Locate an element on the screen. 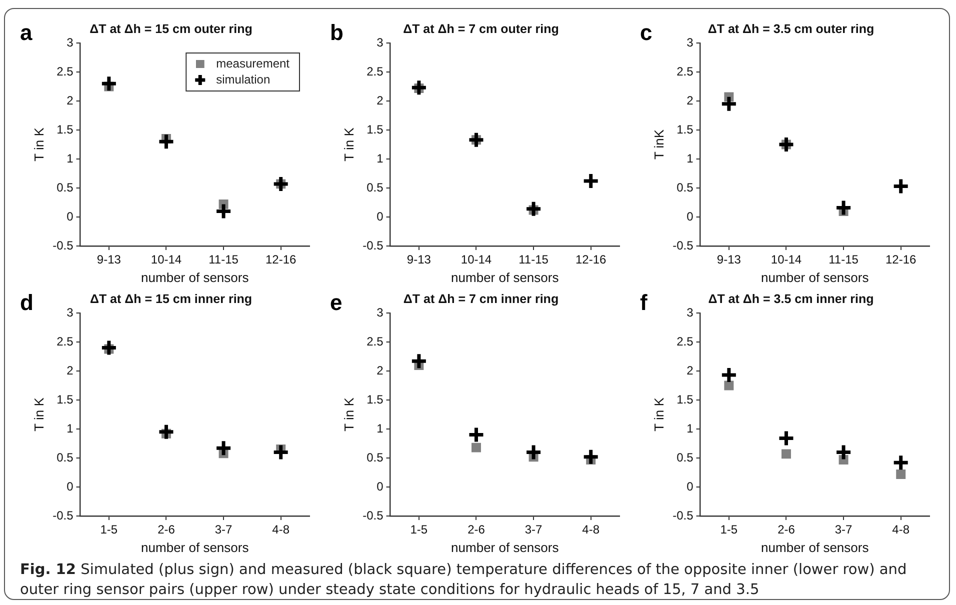 Image resolution: width=956 pixels, height=605 pixels. chart-title: ΔT at Δh = 7 cm inner ring is located at coordinates (481, 299).